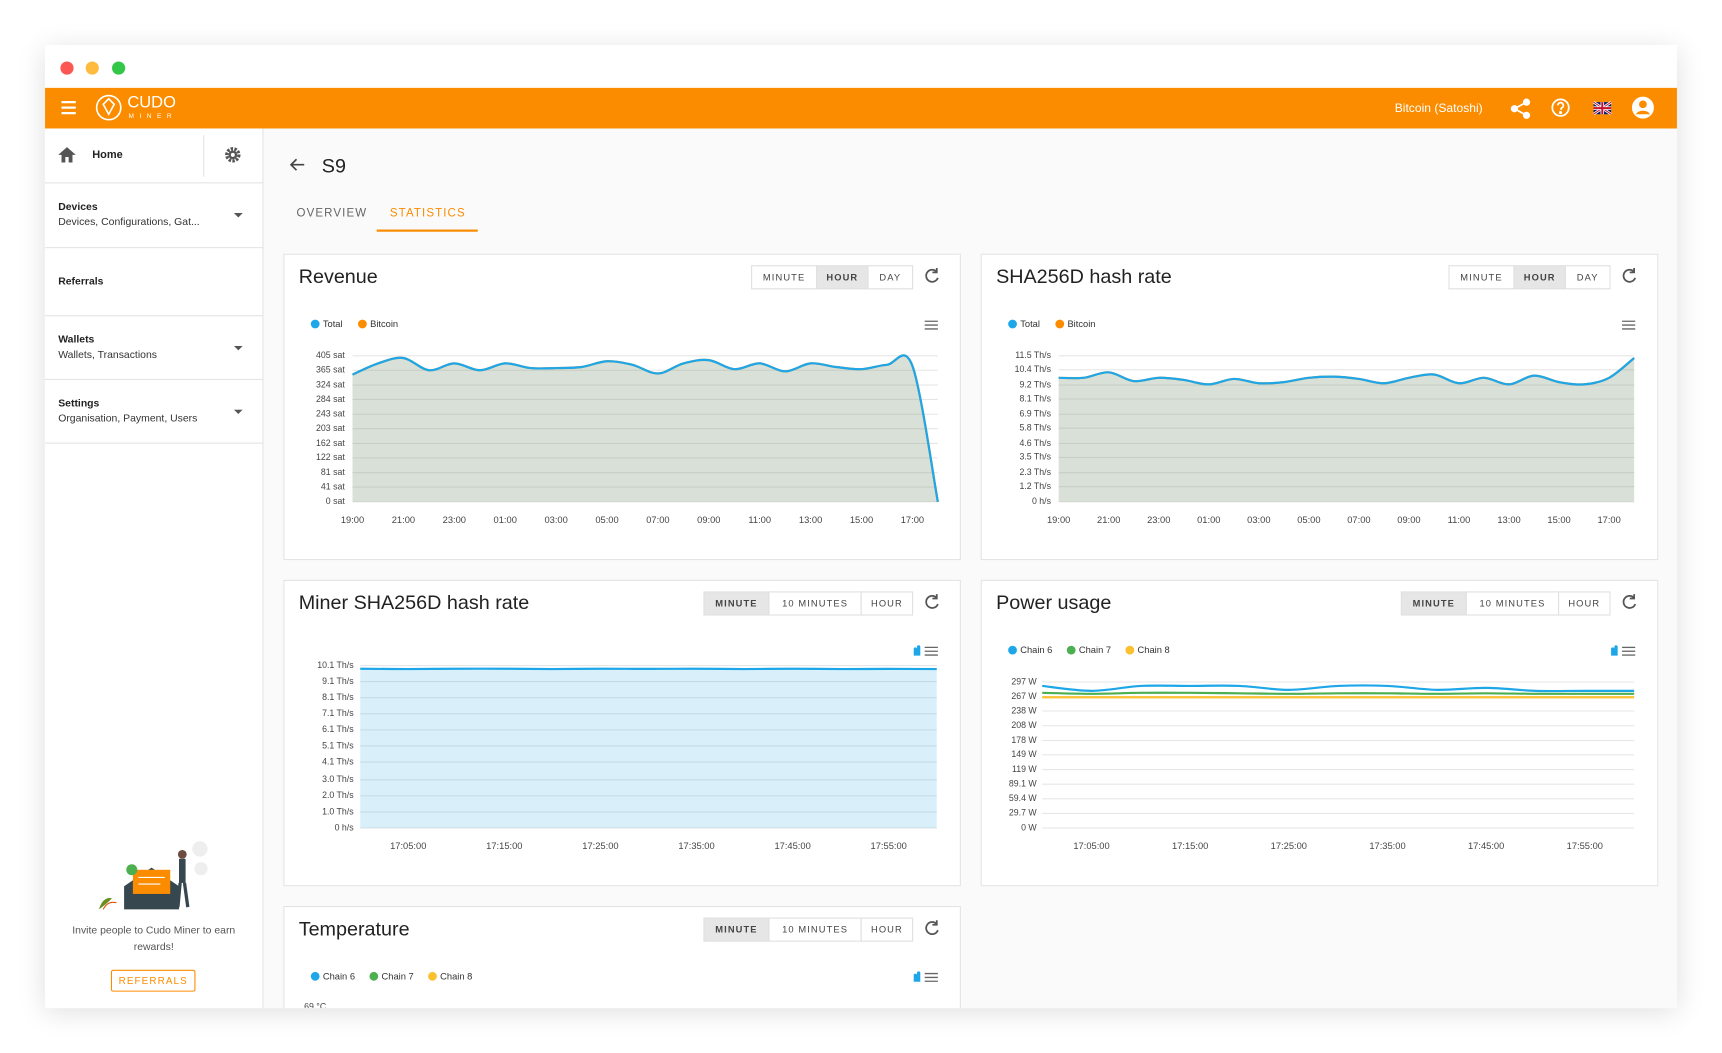 This screenshot has width=1722, height=1053. Describe the element at coordinates (861, 520) in the screenshot. I see `x-tick-label: 15:00` at that location.